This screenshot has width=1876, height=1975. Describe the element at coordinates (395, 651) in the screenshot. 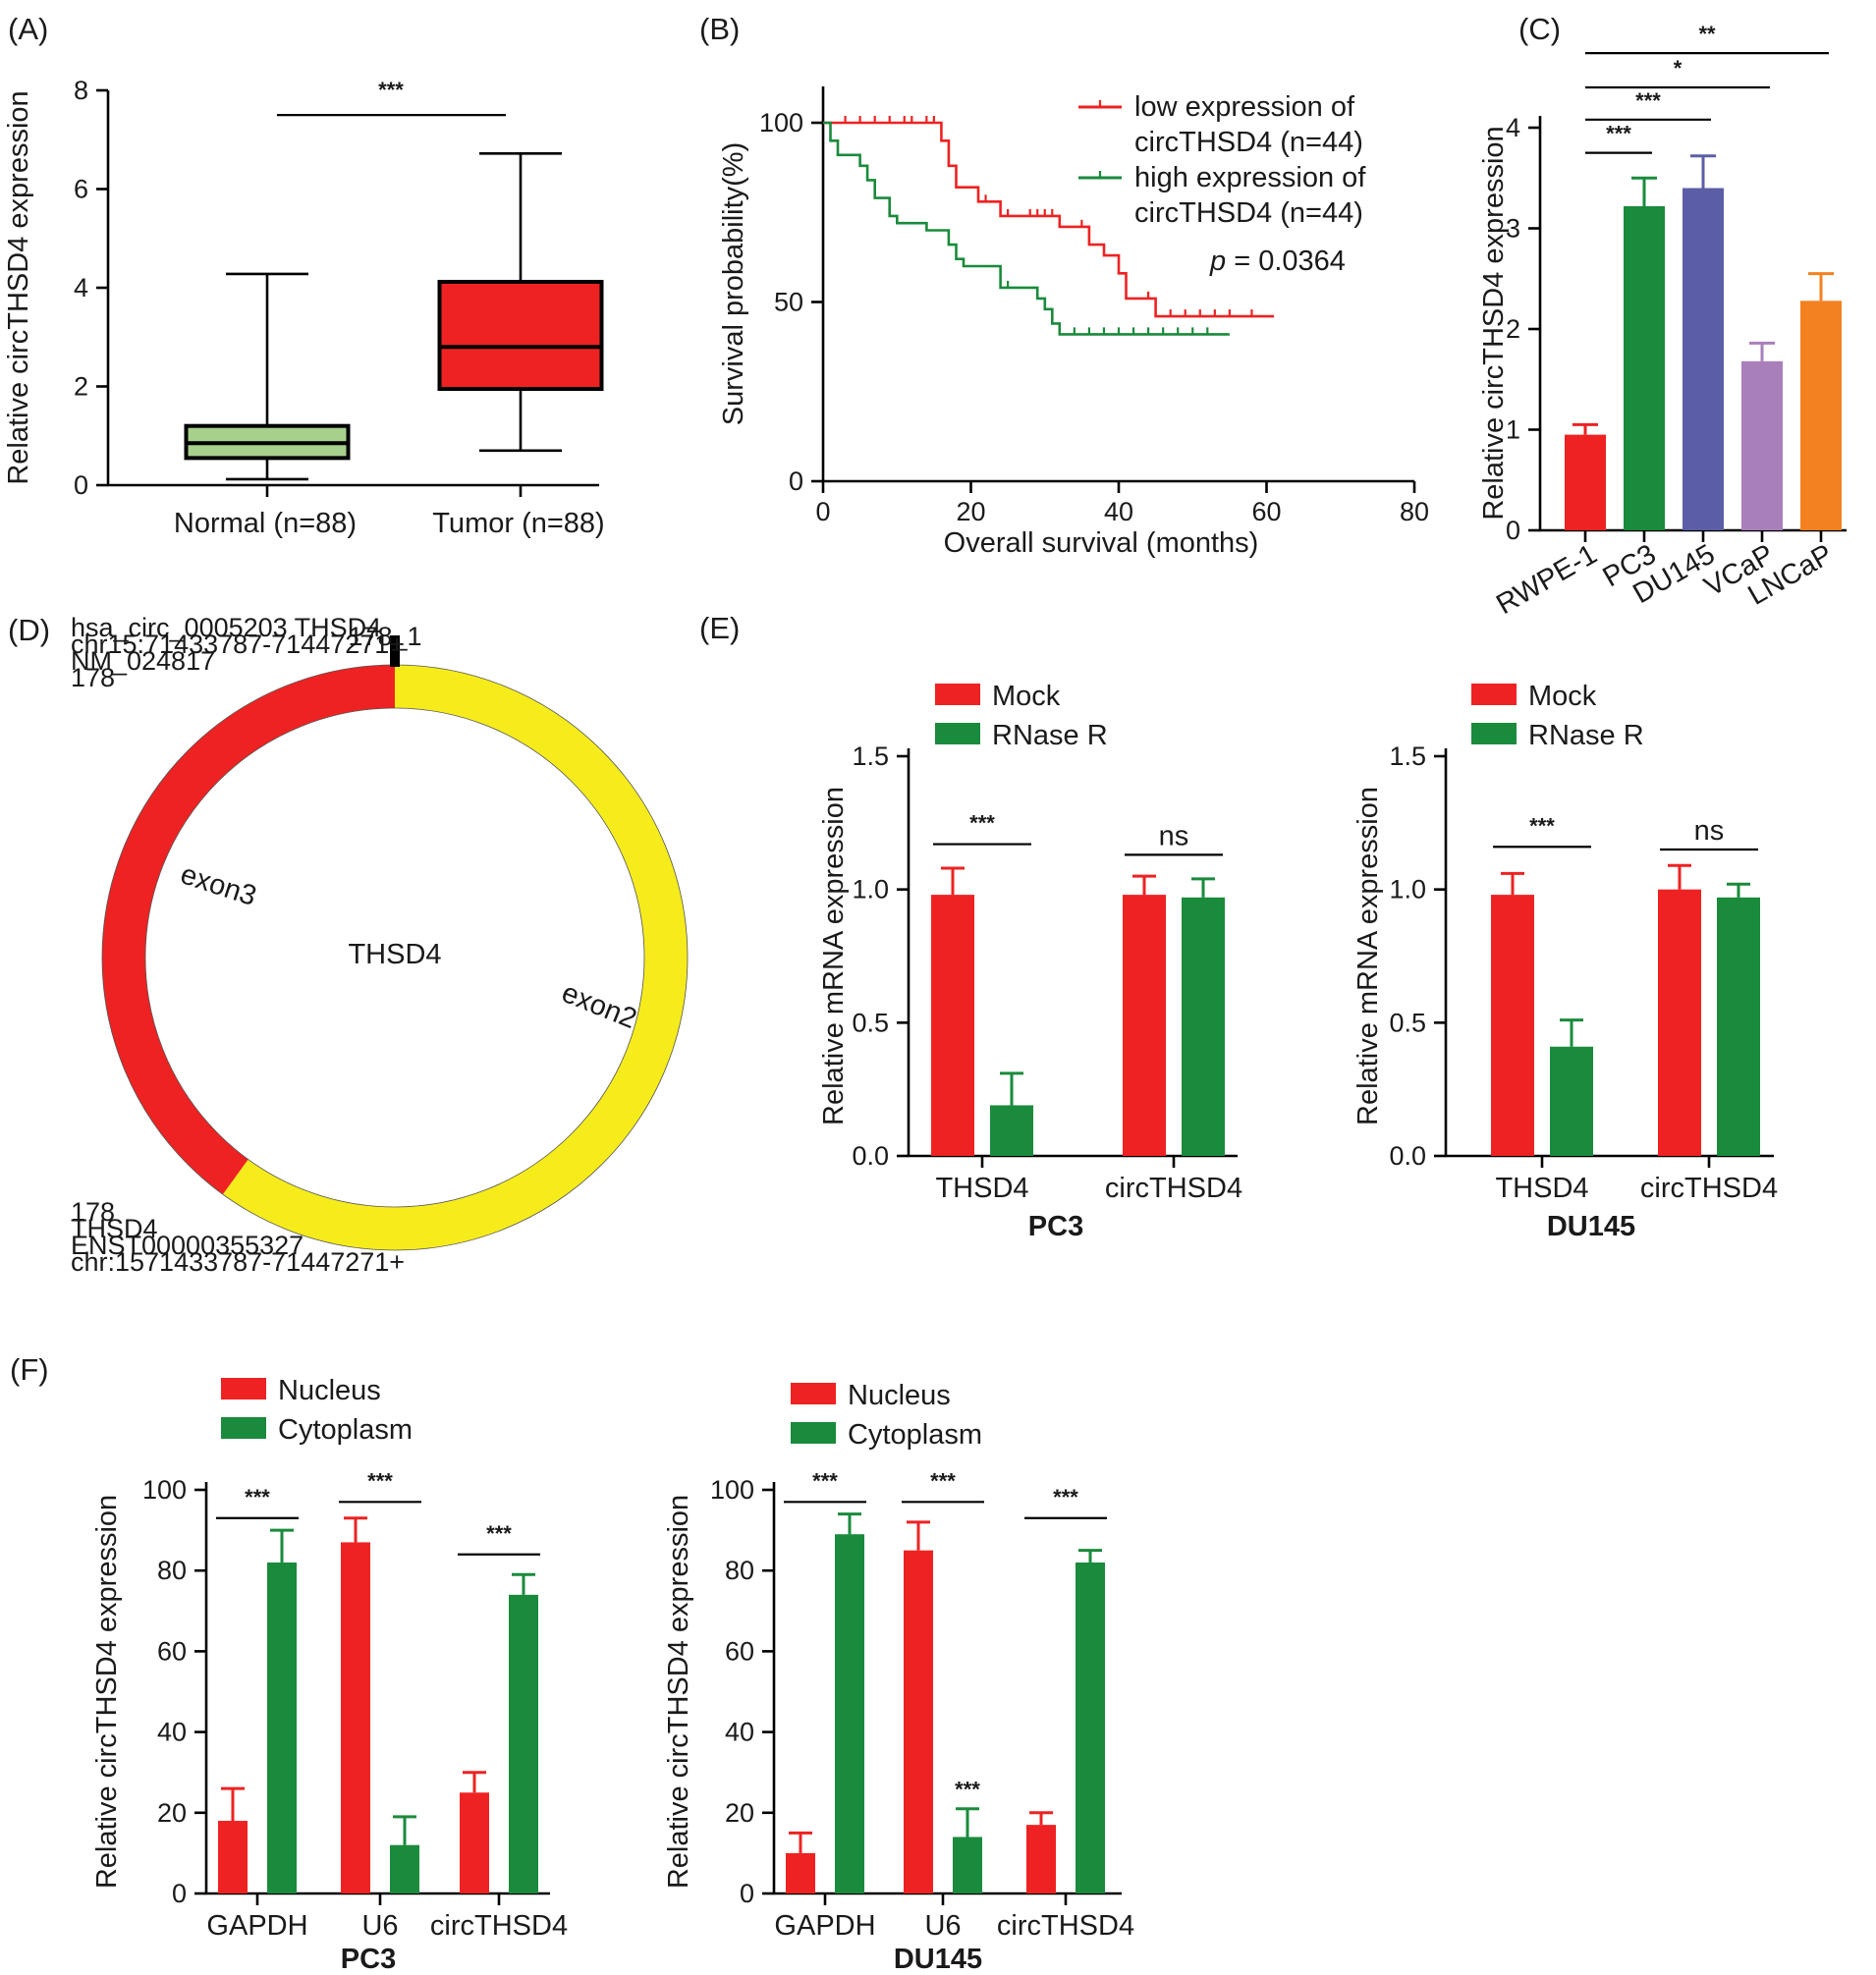

I see `circ-junction-marker` at that location.